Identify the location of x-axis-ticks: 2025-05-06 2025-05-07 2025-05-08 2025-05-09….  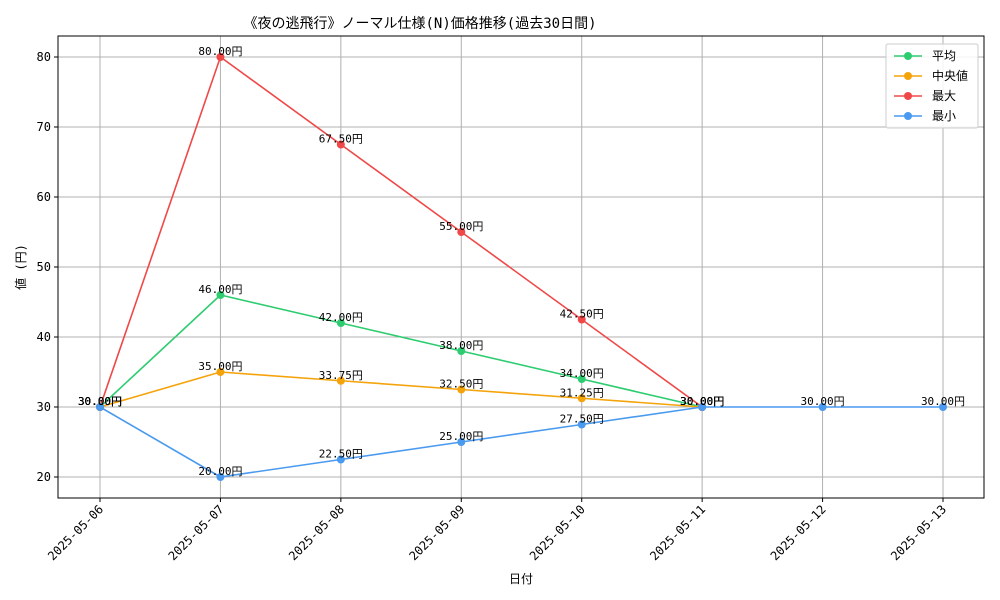
(497, 530).